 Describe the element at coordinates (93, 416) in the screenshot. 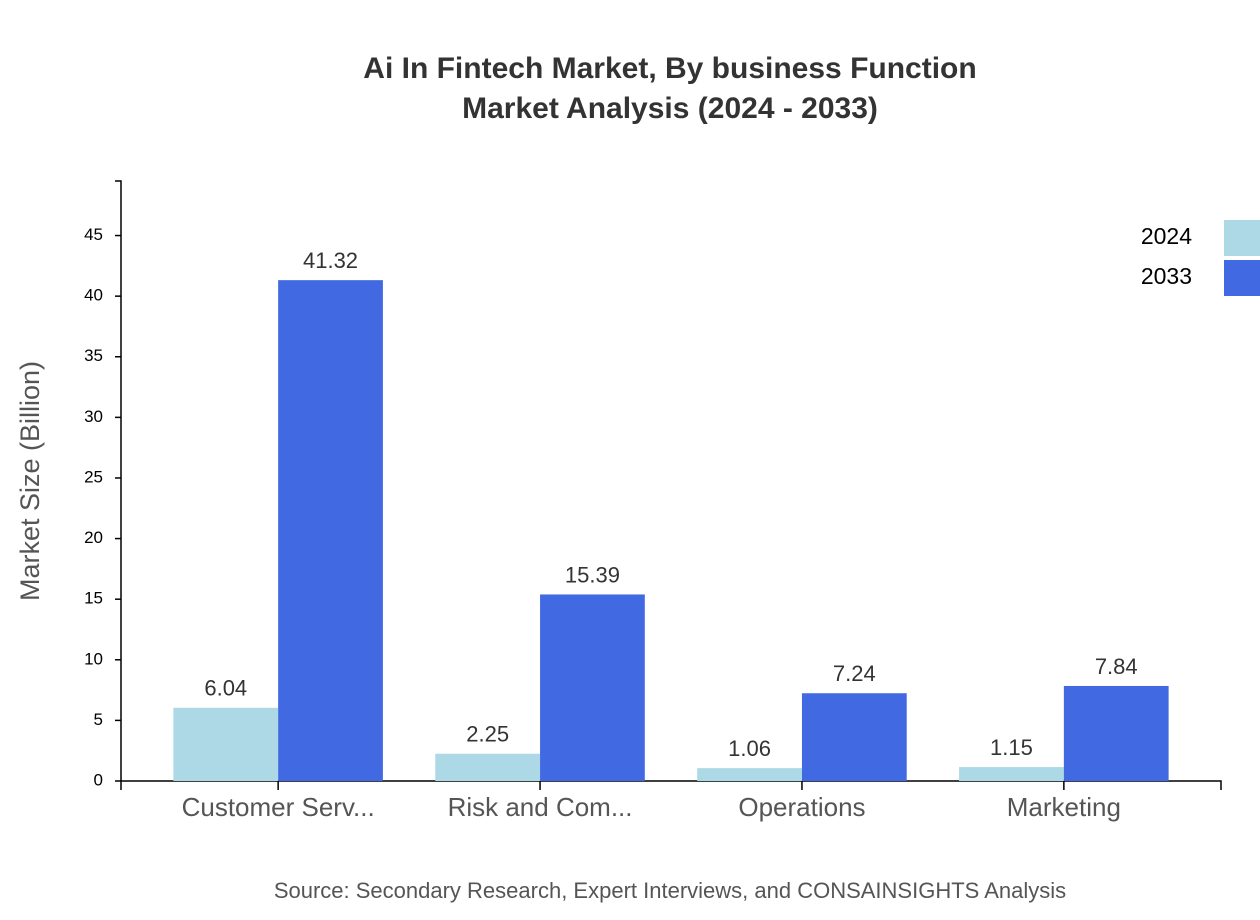

I see `y-tick-label: 30` at that location.